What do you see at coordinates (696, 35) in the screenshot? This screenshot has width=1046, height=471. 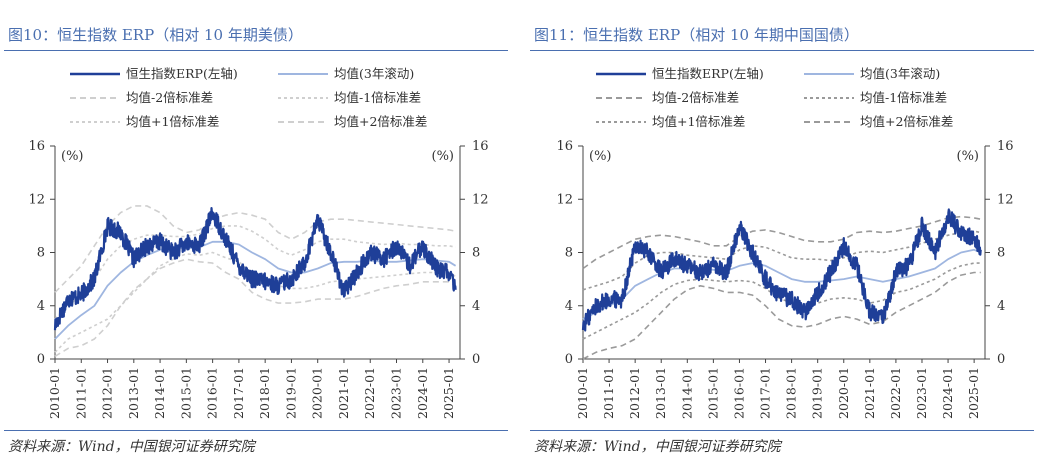 I see `chart-title: 图11：恒生指数 ERP（相对 10 年期中国国债）` at bounding box center [696, 35].